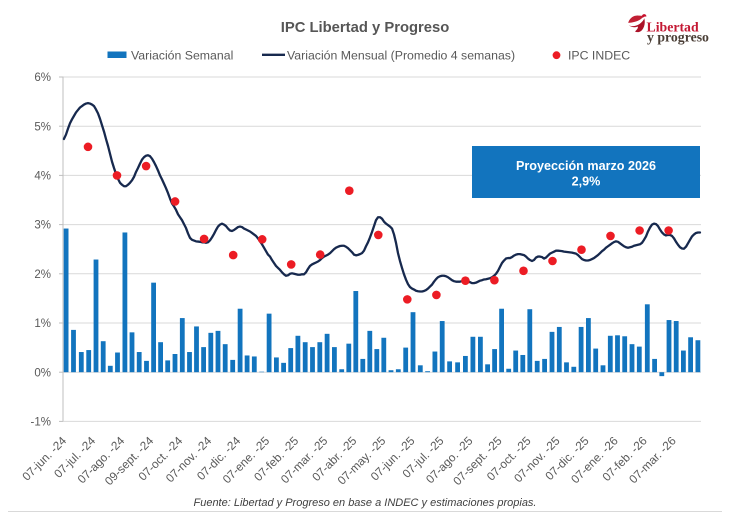 The height and width of the screenshot is (521, 730). I want to click on svg-text: IPC INDEC, so click(599, 56).